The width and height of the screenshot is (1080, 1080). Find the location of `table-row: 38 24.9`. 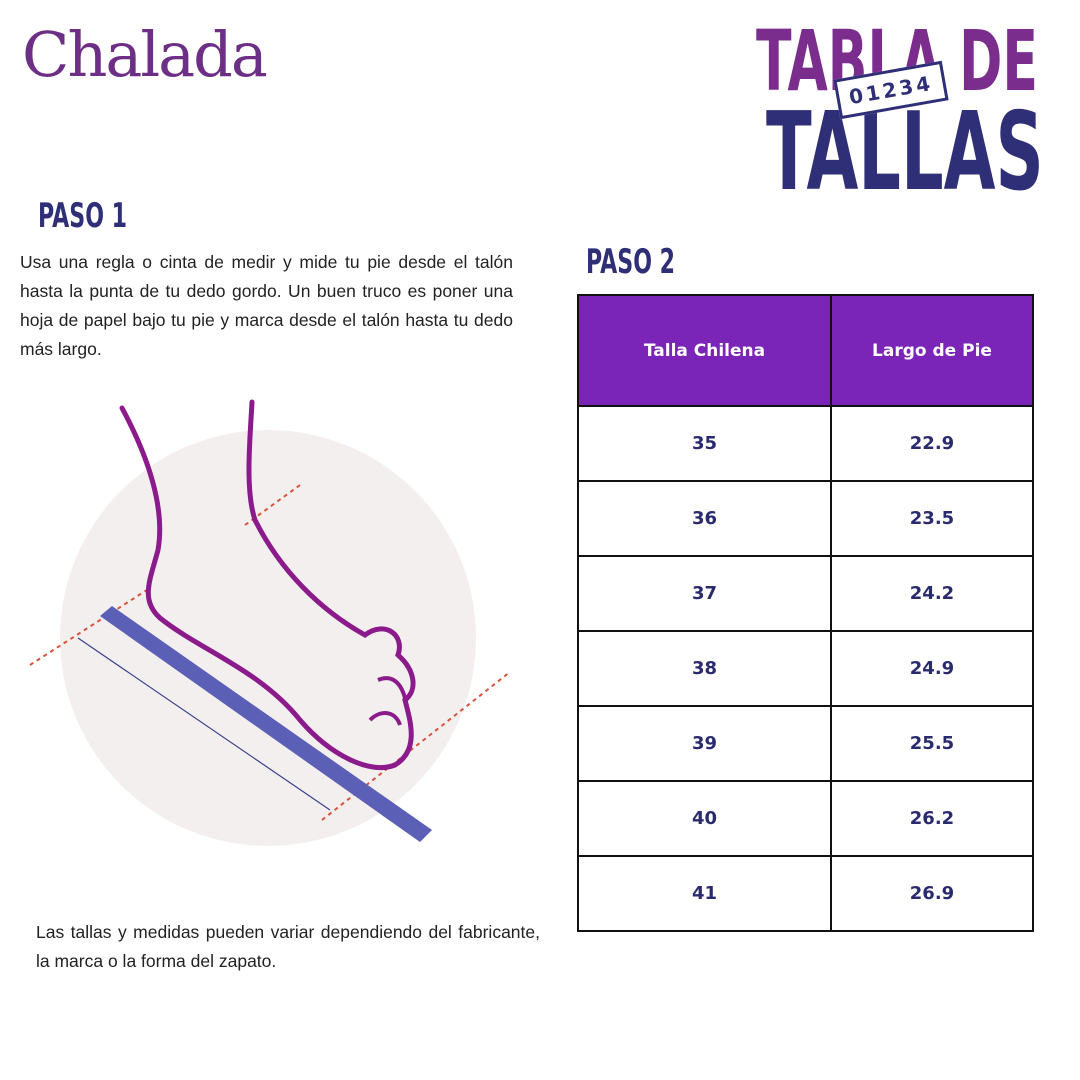

table-row: 38 24.9 is located at coordinates (805, 668).